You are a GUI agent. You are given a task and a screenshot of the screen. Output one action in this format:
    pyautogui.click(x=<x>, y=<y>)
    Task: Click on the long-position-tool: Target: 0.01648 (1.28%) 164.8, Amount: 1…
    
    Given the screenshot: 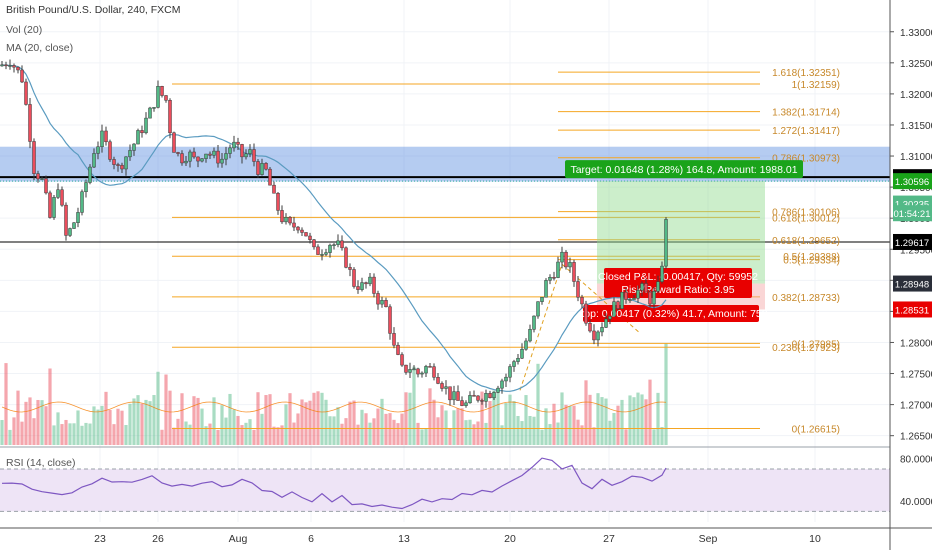 What is the action you would take?
    pyautogui.click(x=661, y=275)
    